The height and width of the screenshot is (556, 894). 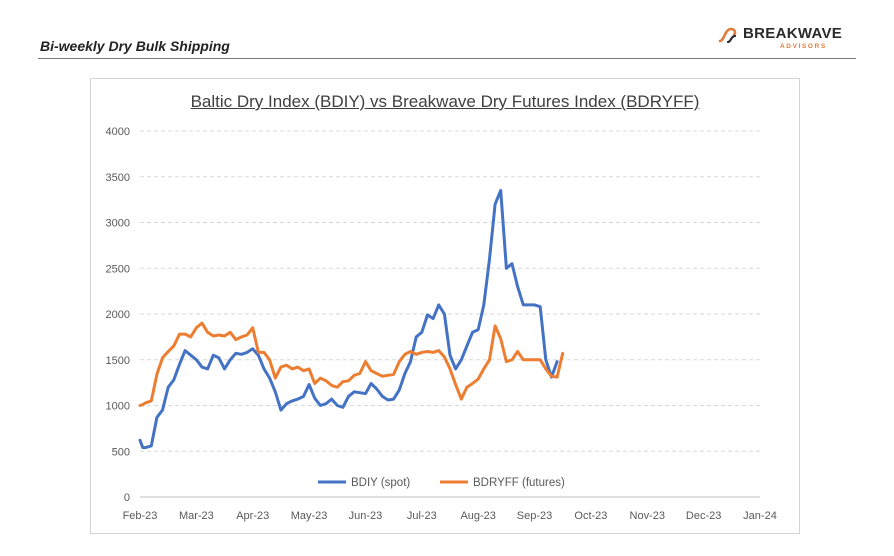 What do you see at coordinates (196, 516) in the screenshot?
I see `x-tick-label: Mar-23` at bounding box center [196, 516].